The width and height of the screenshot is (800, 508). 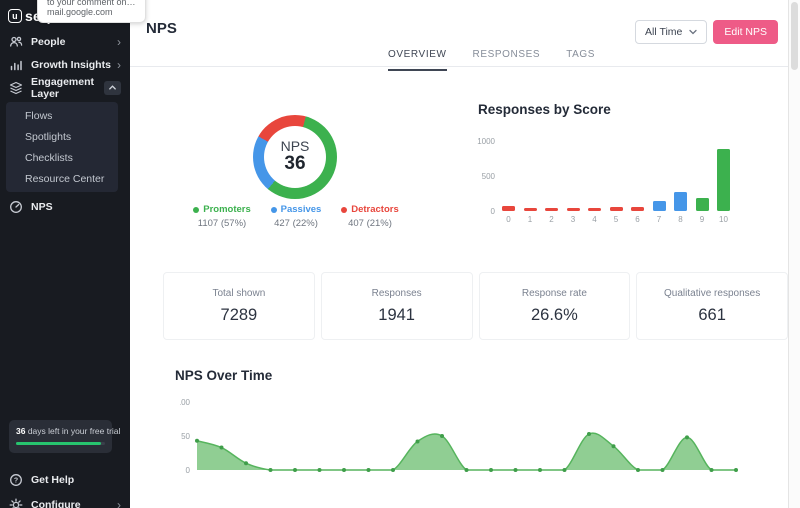 I want to click on gear-icon, so click(x=16, y=503).